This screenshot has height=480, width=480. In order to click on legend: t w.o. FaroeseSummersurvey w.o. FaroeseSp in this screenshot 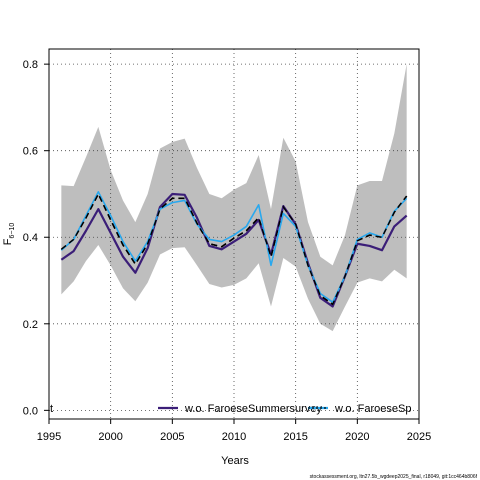, I will do `click(230, 409)`.